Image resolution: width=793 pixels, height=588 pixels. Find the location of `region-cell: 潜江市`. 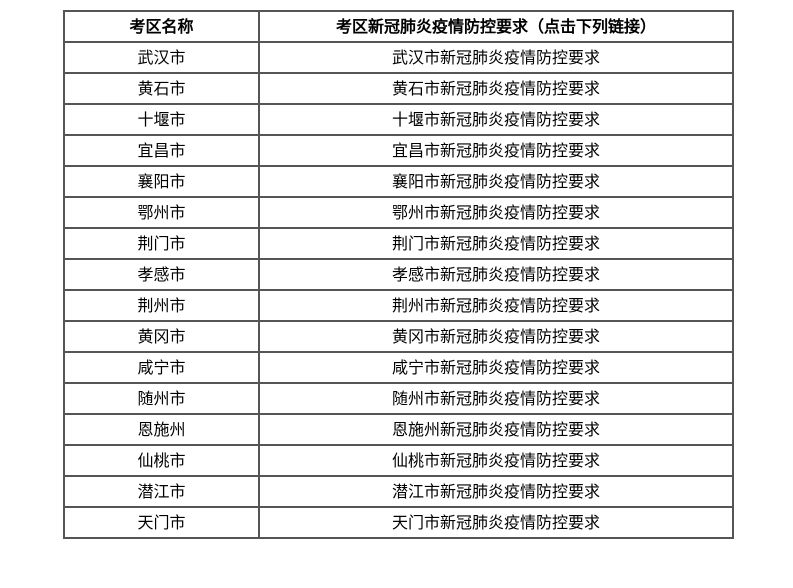

region-cell: 潜江市 is located at coordinates (161, 491).